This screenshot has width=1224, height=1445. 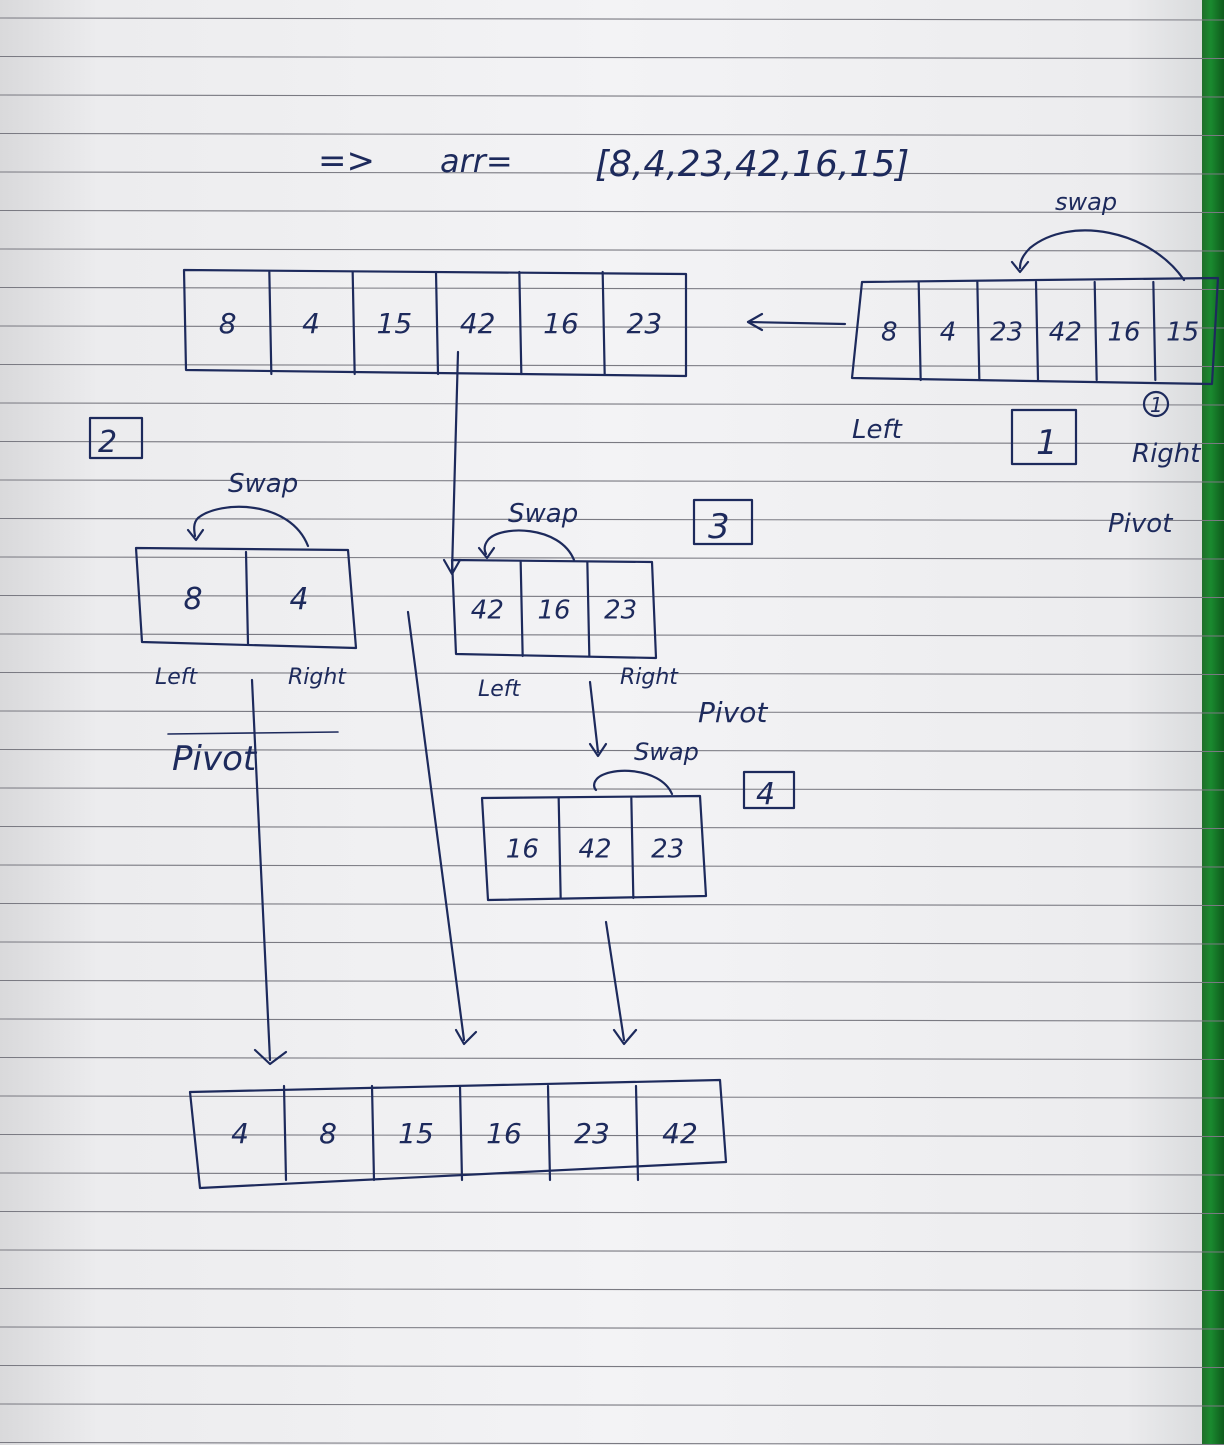 I want to click on step2-left-label: Left, so click(x=177, y=677).